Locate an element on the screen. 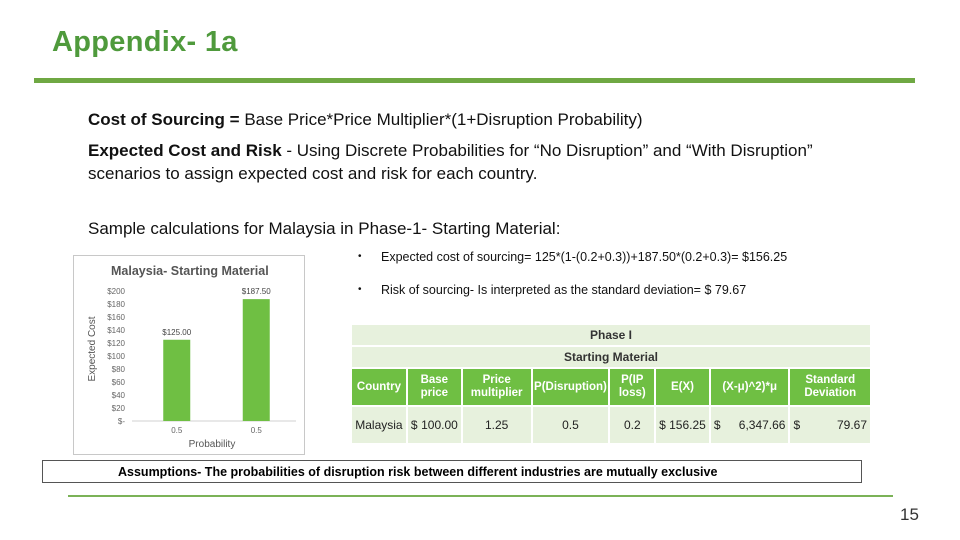 This screenshot has height=540, width=960. footer-divider is located at coordinates (480, 496).